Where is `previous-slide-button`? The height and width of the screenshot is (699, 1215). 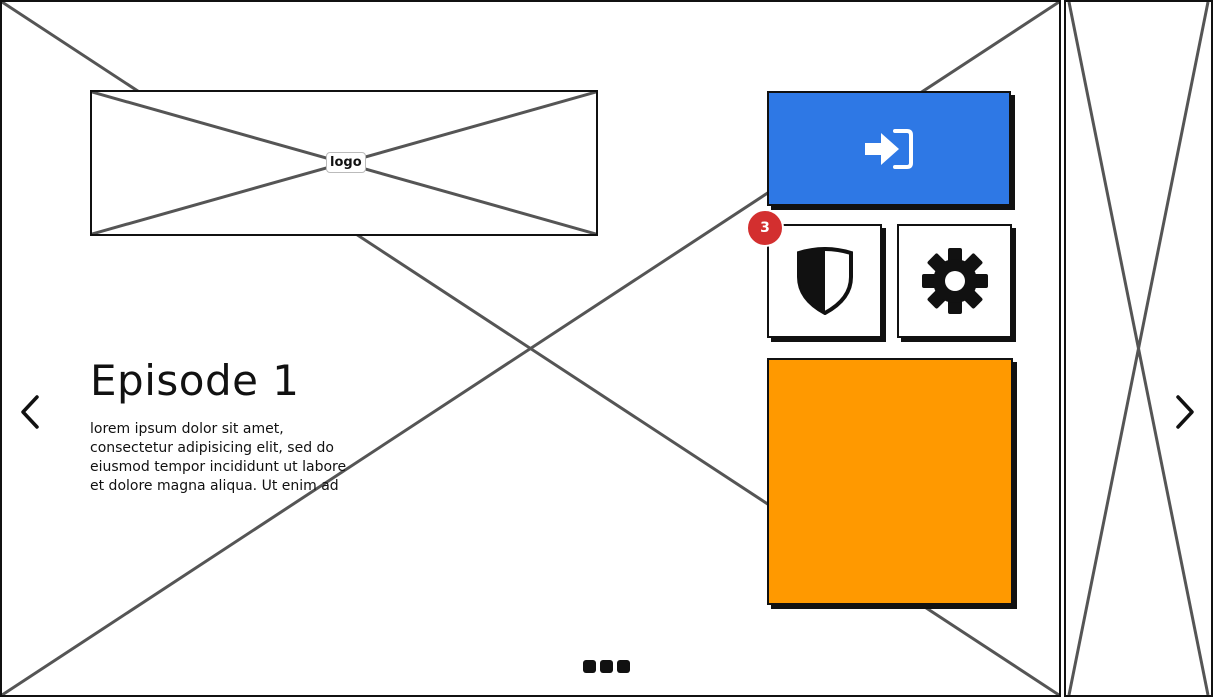 previous-slide-button is located at coordinates (31, 412).